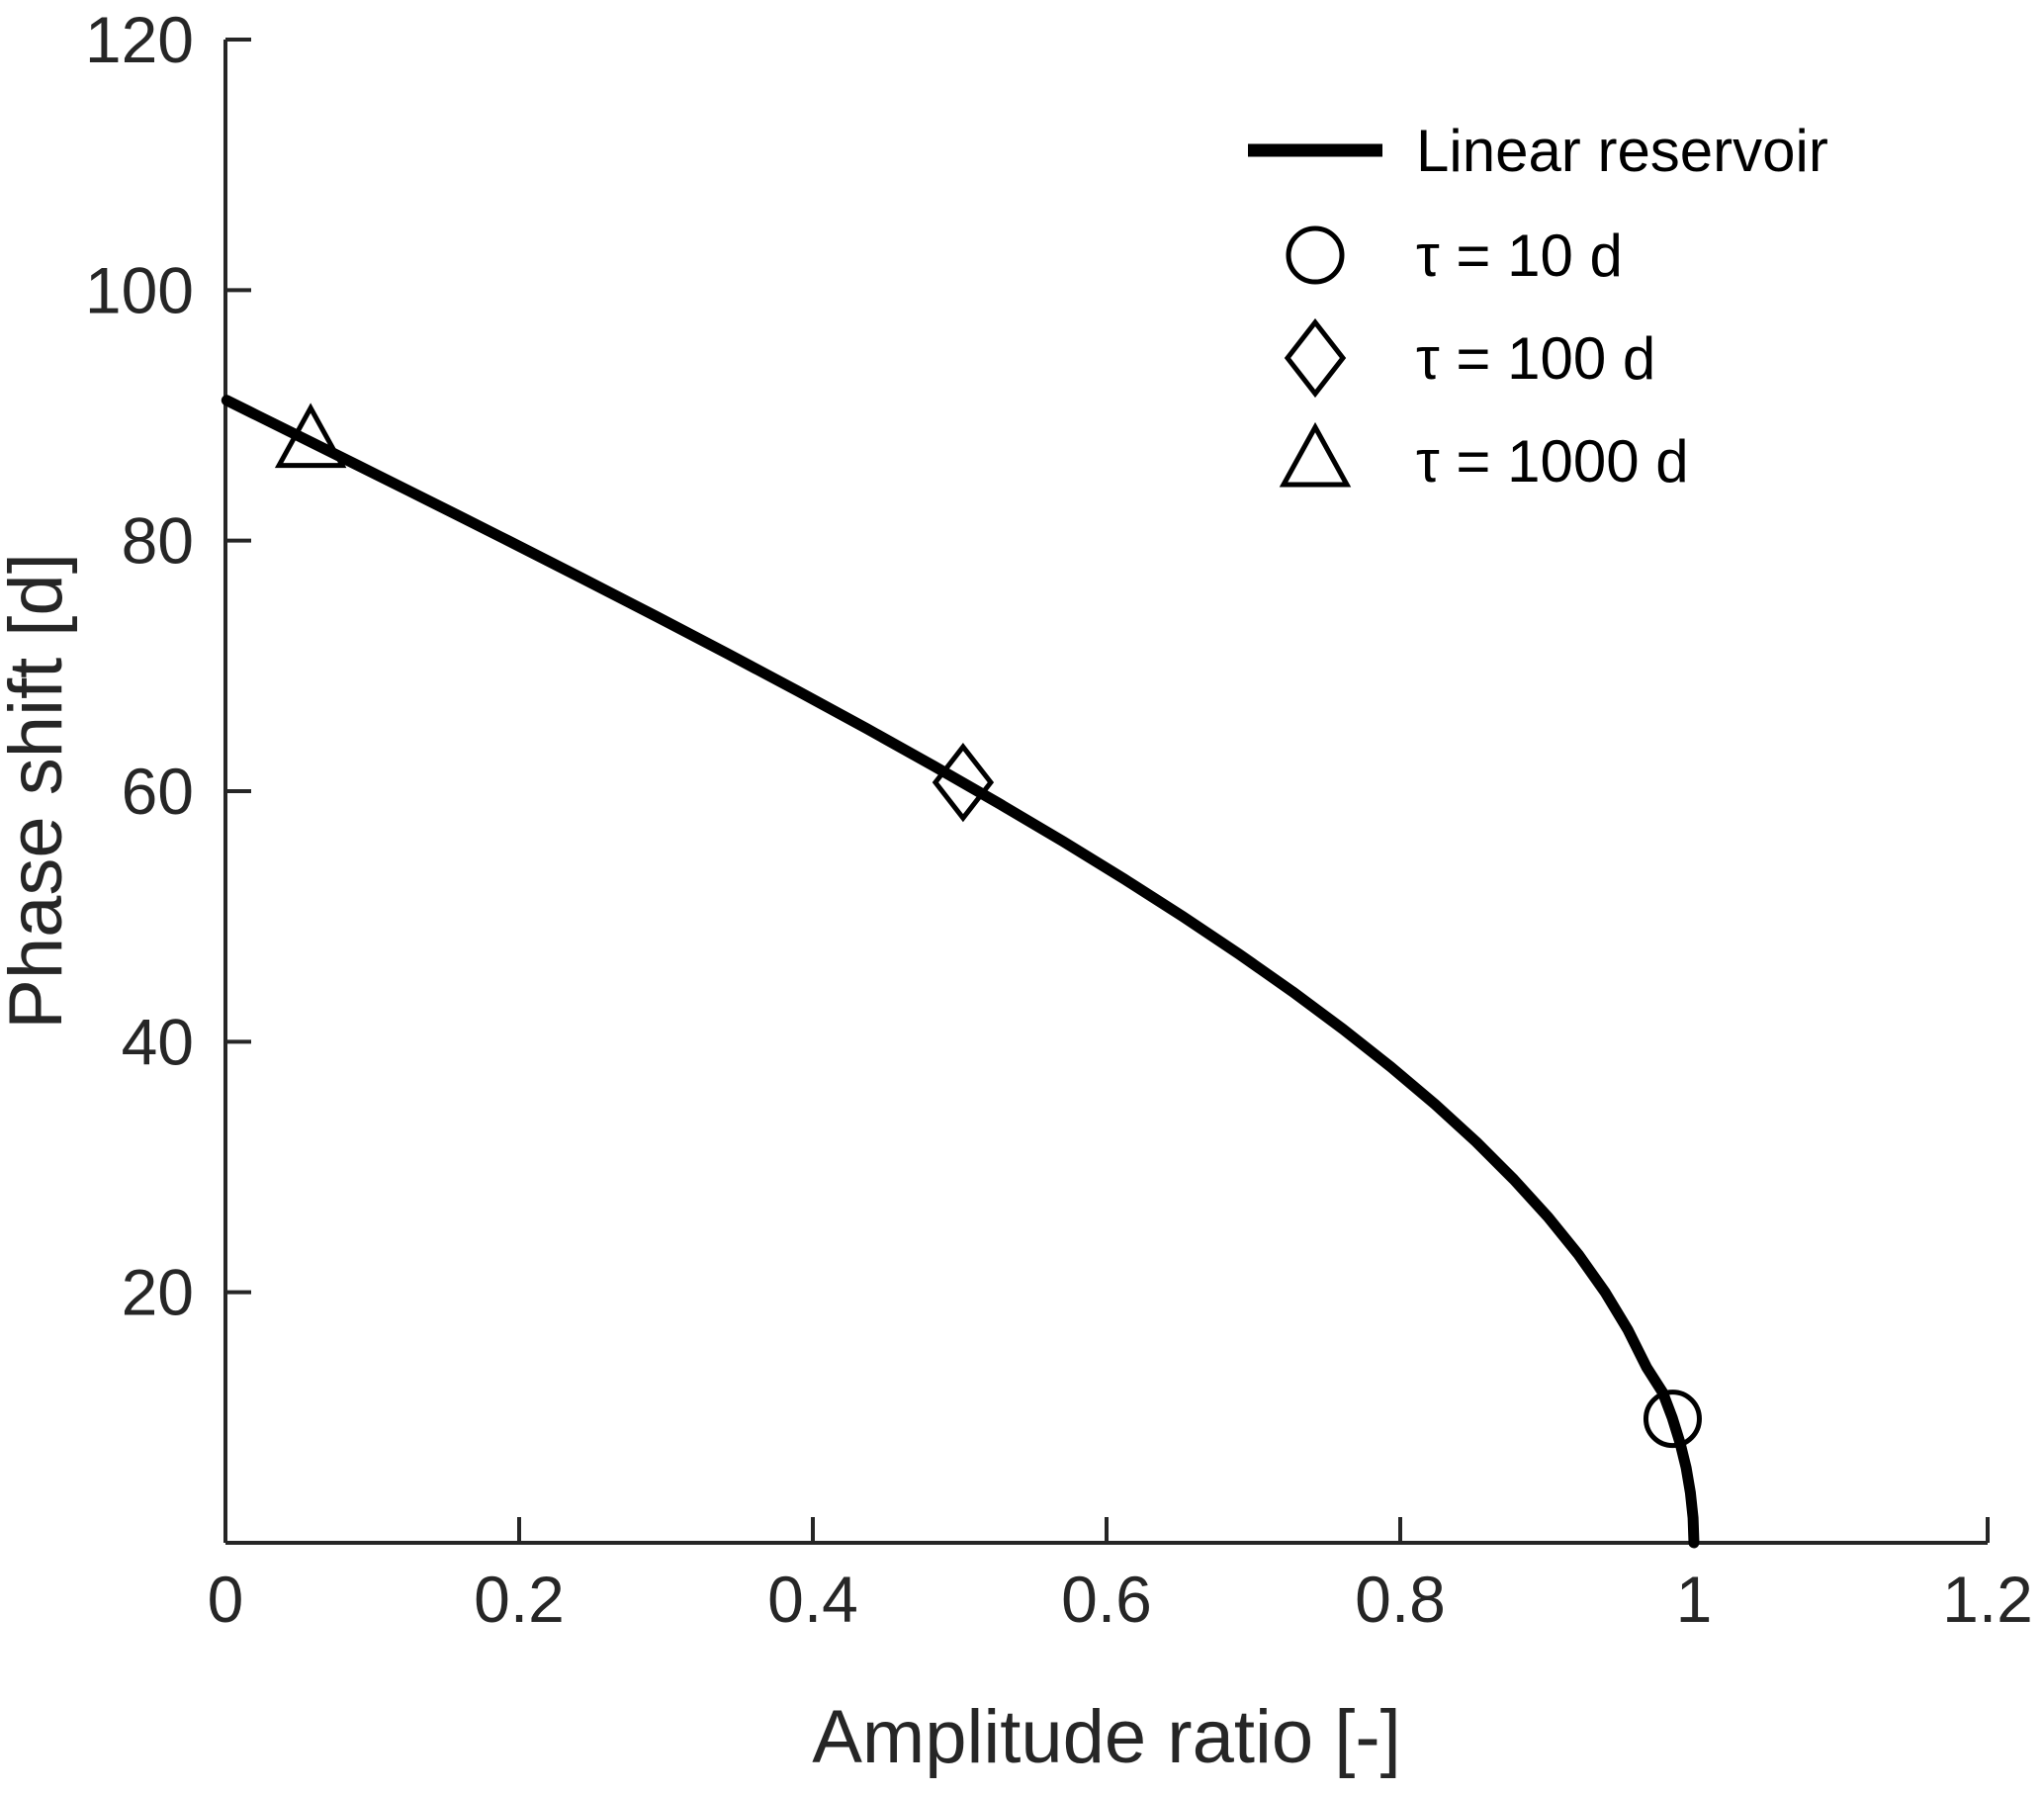  I want to click on legend-item: τ = 1000 d, so click(1484, 457).